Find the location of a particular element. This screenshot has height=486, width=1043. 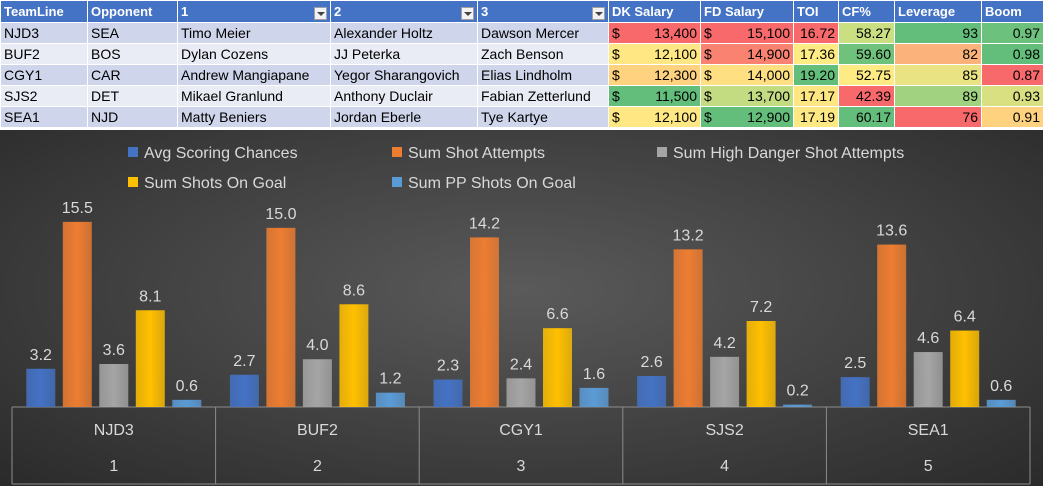

table-cell-toi: 17.17 is located at coordinates (816, 96).